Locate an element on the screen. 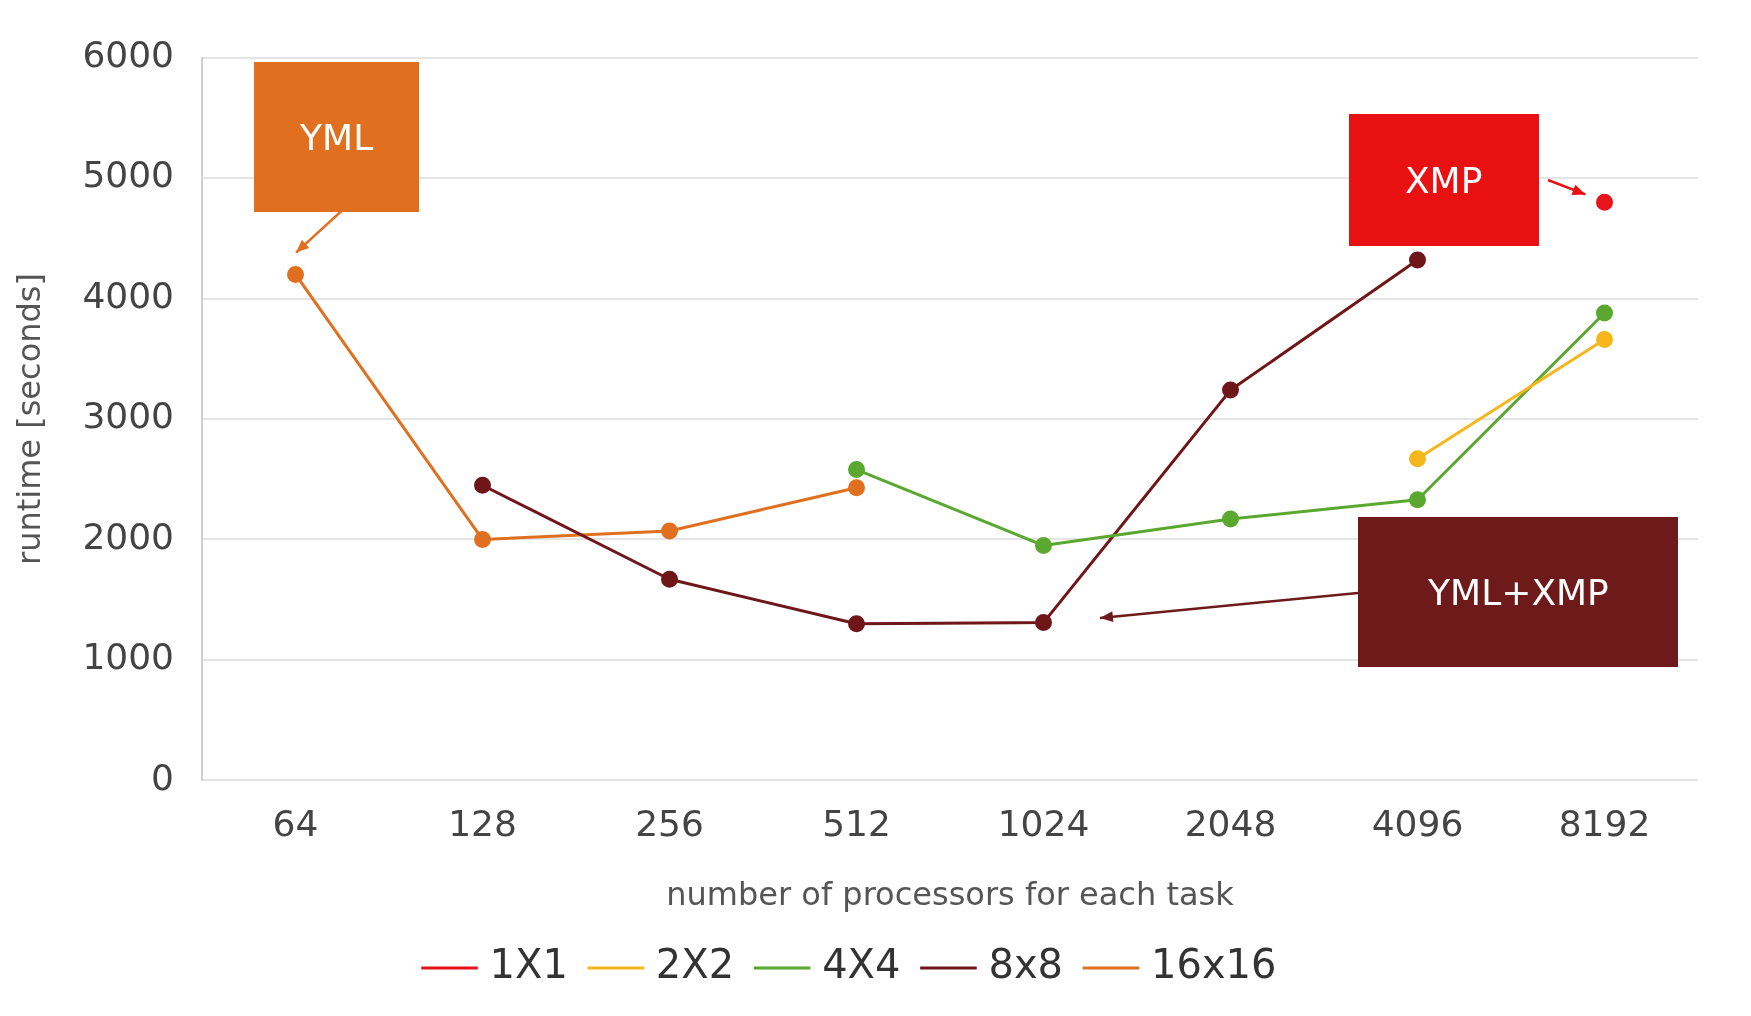 The image size is (1751, 1016). x-tick-label: 128 is located at coordinates (482, 824).